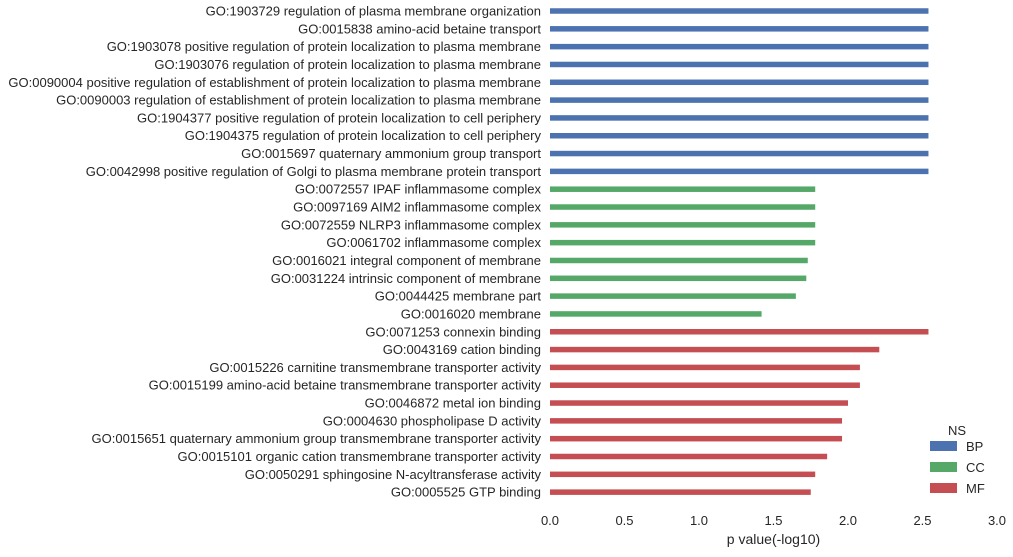  What do you see at coordinates (943, 467) in the screenshot?
I see `legend-swatch-cc` at bounding box center [943, 467].